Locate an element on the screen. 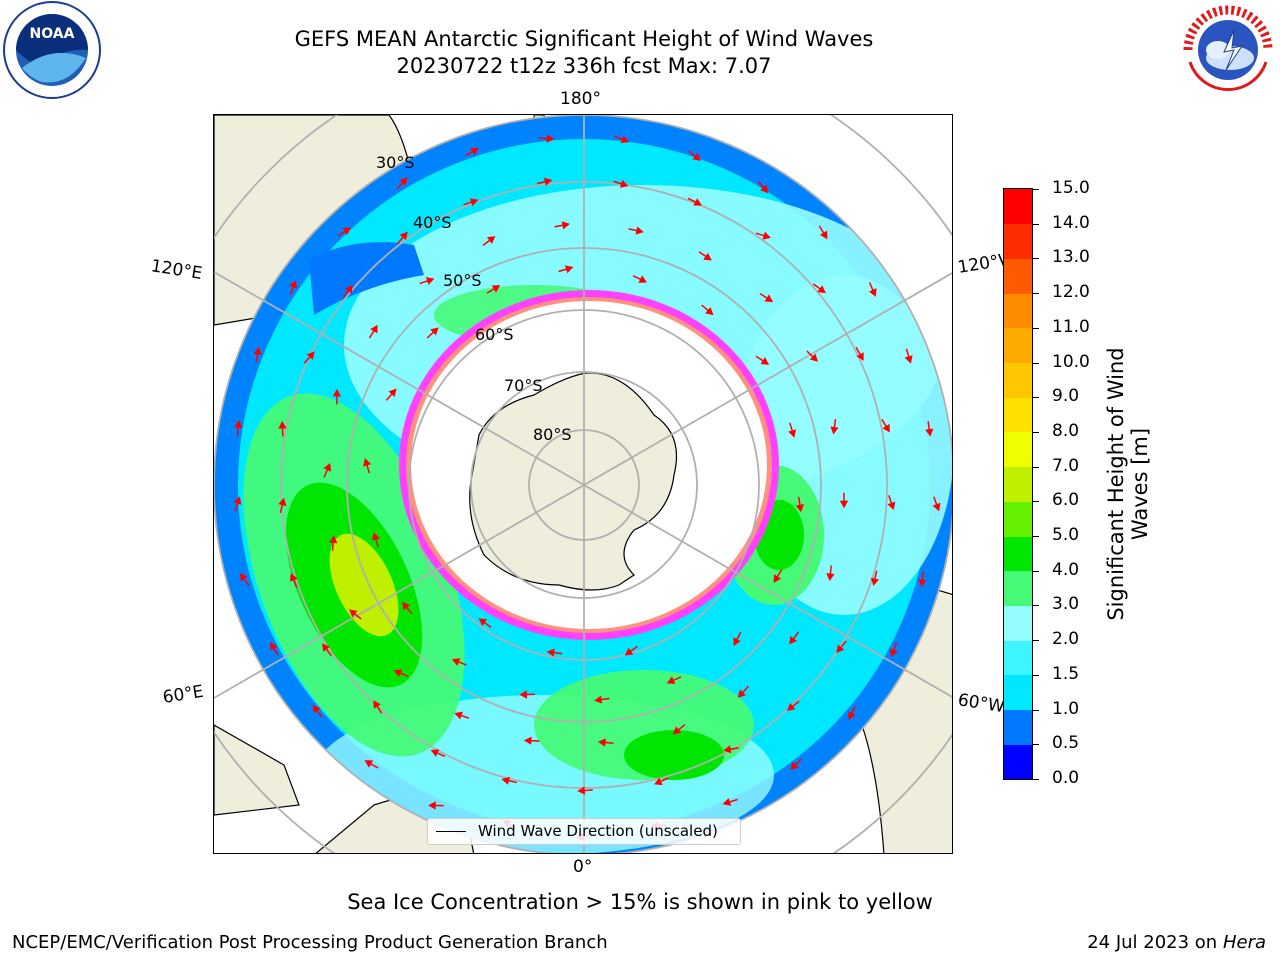 Image resolution: width=1280 pixels, height=960 pixels. svg-text: NOAA is located at coordinates (52, 34).